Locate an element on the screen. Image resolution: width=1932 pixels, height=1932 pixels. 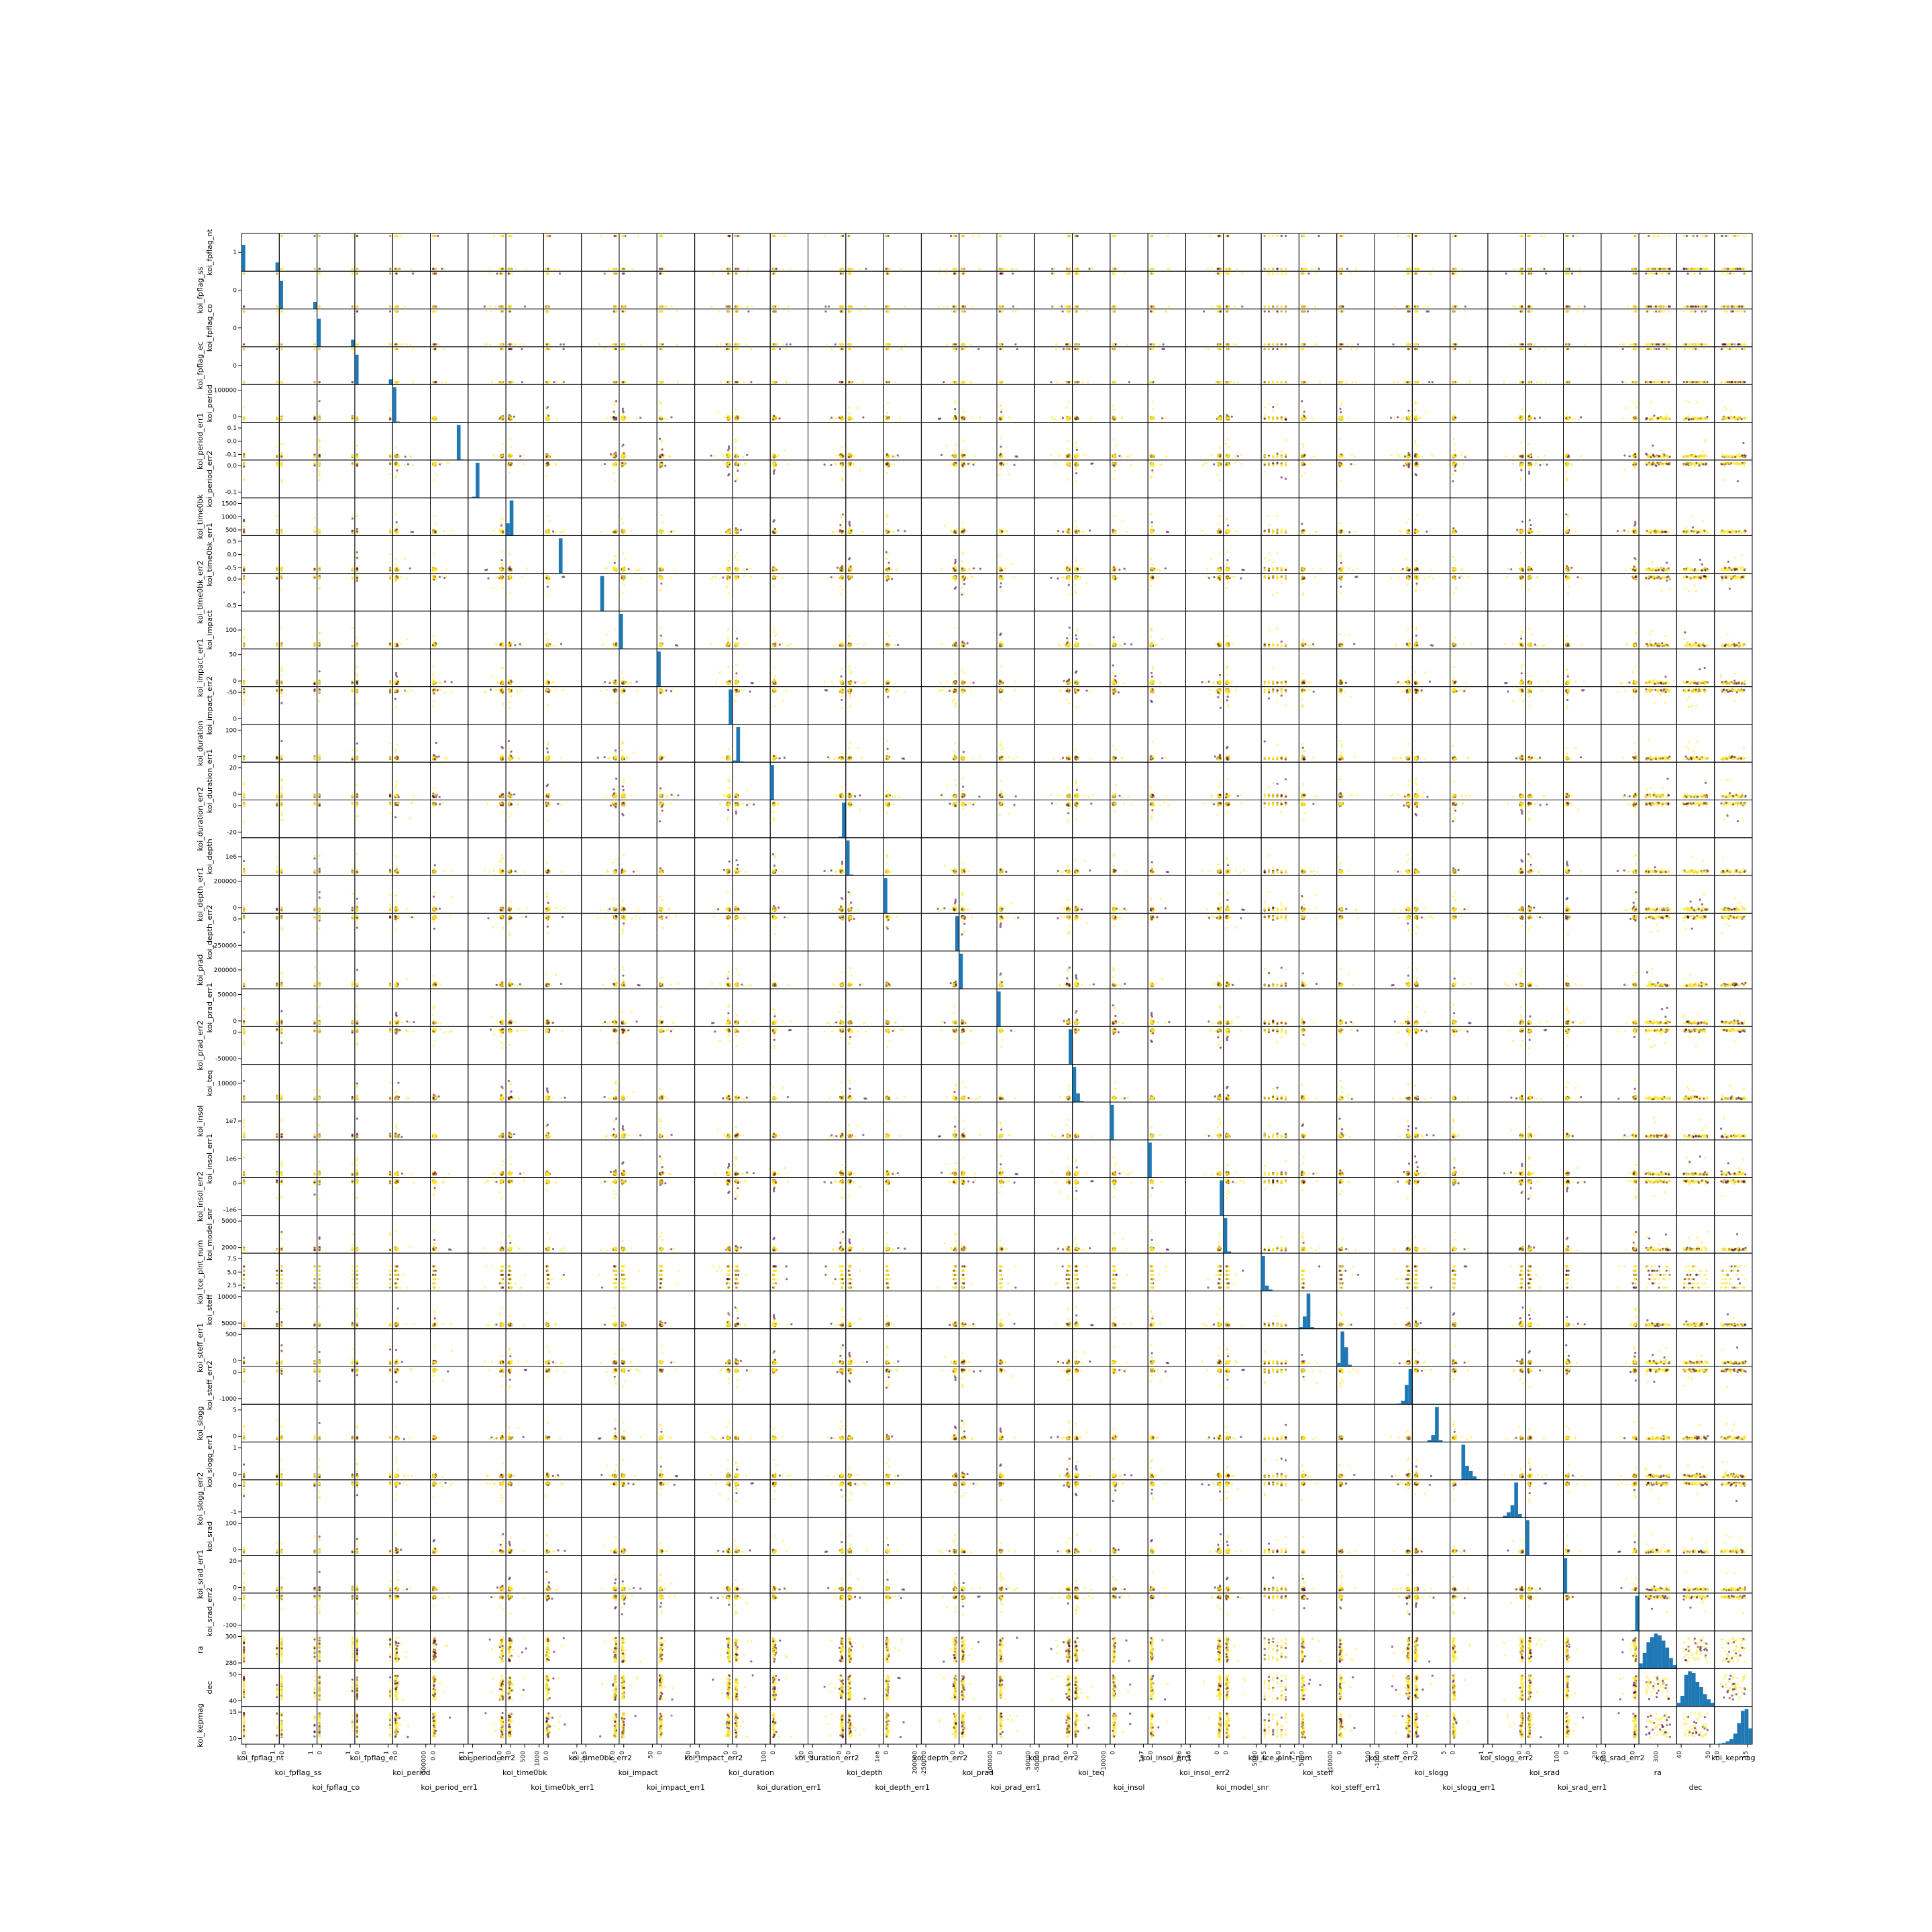
panel-koi_fpflag_nt-vs-koi_fpflag_ec is located at coordinates (373, 252).